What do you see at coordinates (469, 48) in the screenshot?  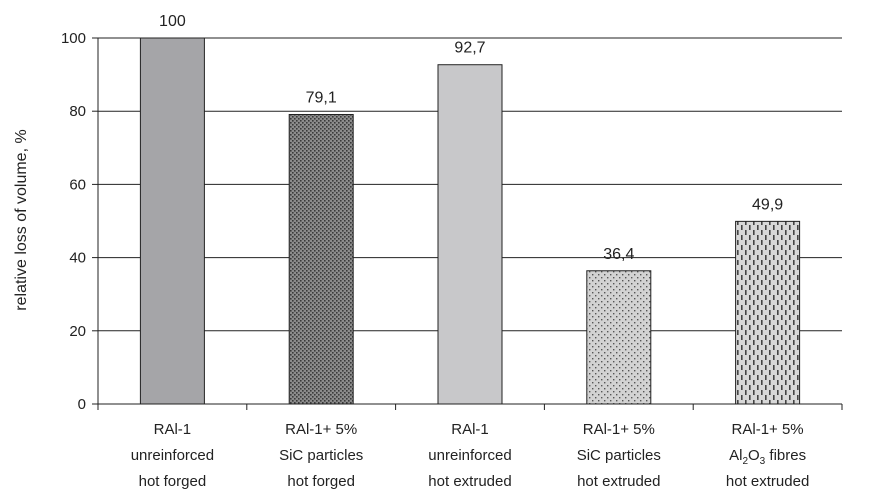 I see `bar-value-label: 92,7` at bounding box center [469, 48].